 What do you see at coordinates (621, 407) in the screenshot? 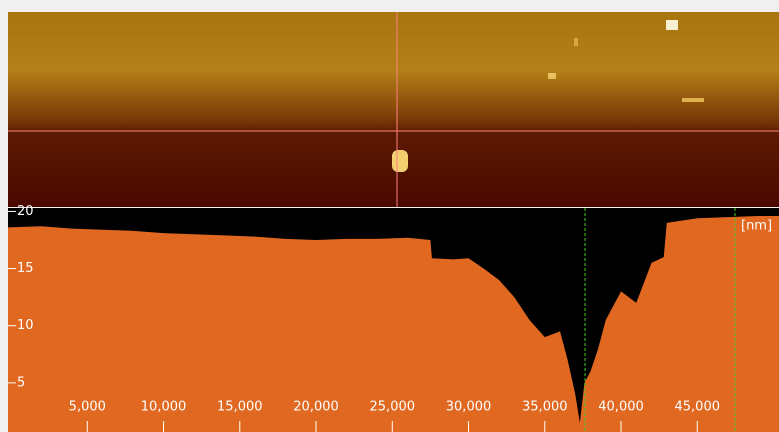
I see `x-tick-label: 40,000` at bounding box center [621, 407].